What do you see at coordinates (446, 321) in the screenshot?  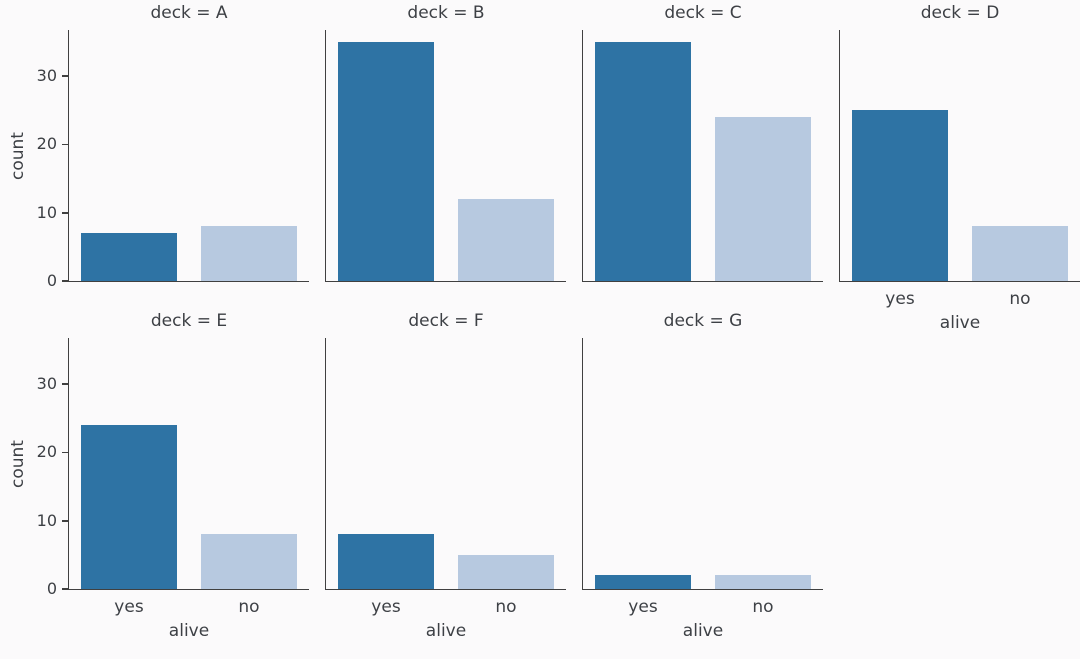 I see `facet-title-deck-F: deck = F` at bounding box center [446, 321].